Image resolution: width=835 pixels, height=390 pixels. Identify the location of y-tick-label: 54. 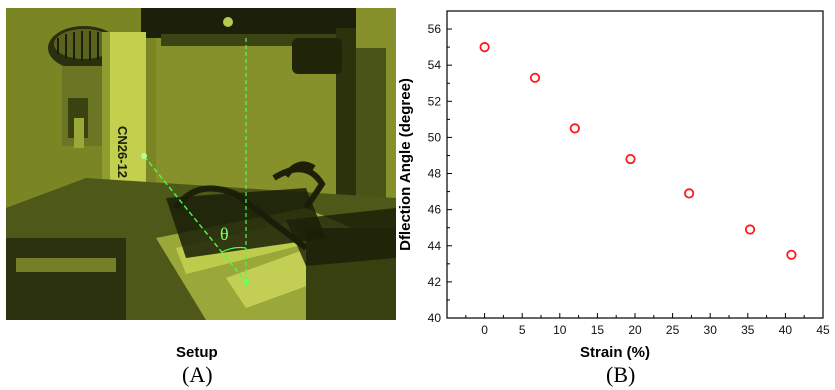
(435, 65).